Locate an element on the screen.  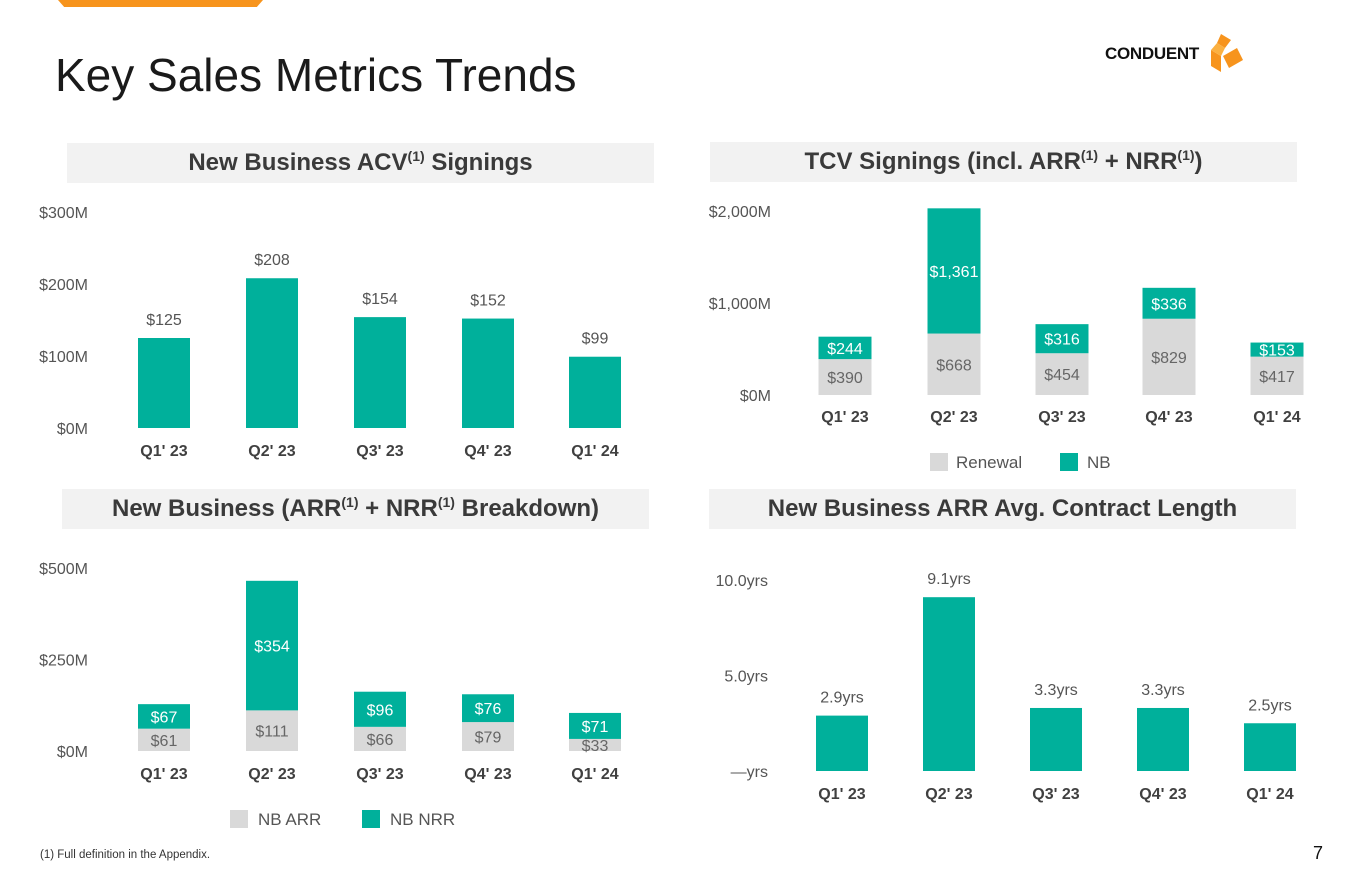
length-data-label: 2.5yrs is located at coordinates (1270, 705).